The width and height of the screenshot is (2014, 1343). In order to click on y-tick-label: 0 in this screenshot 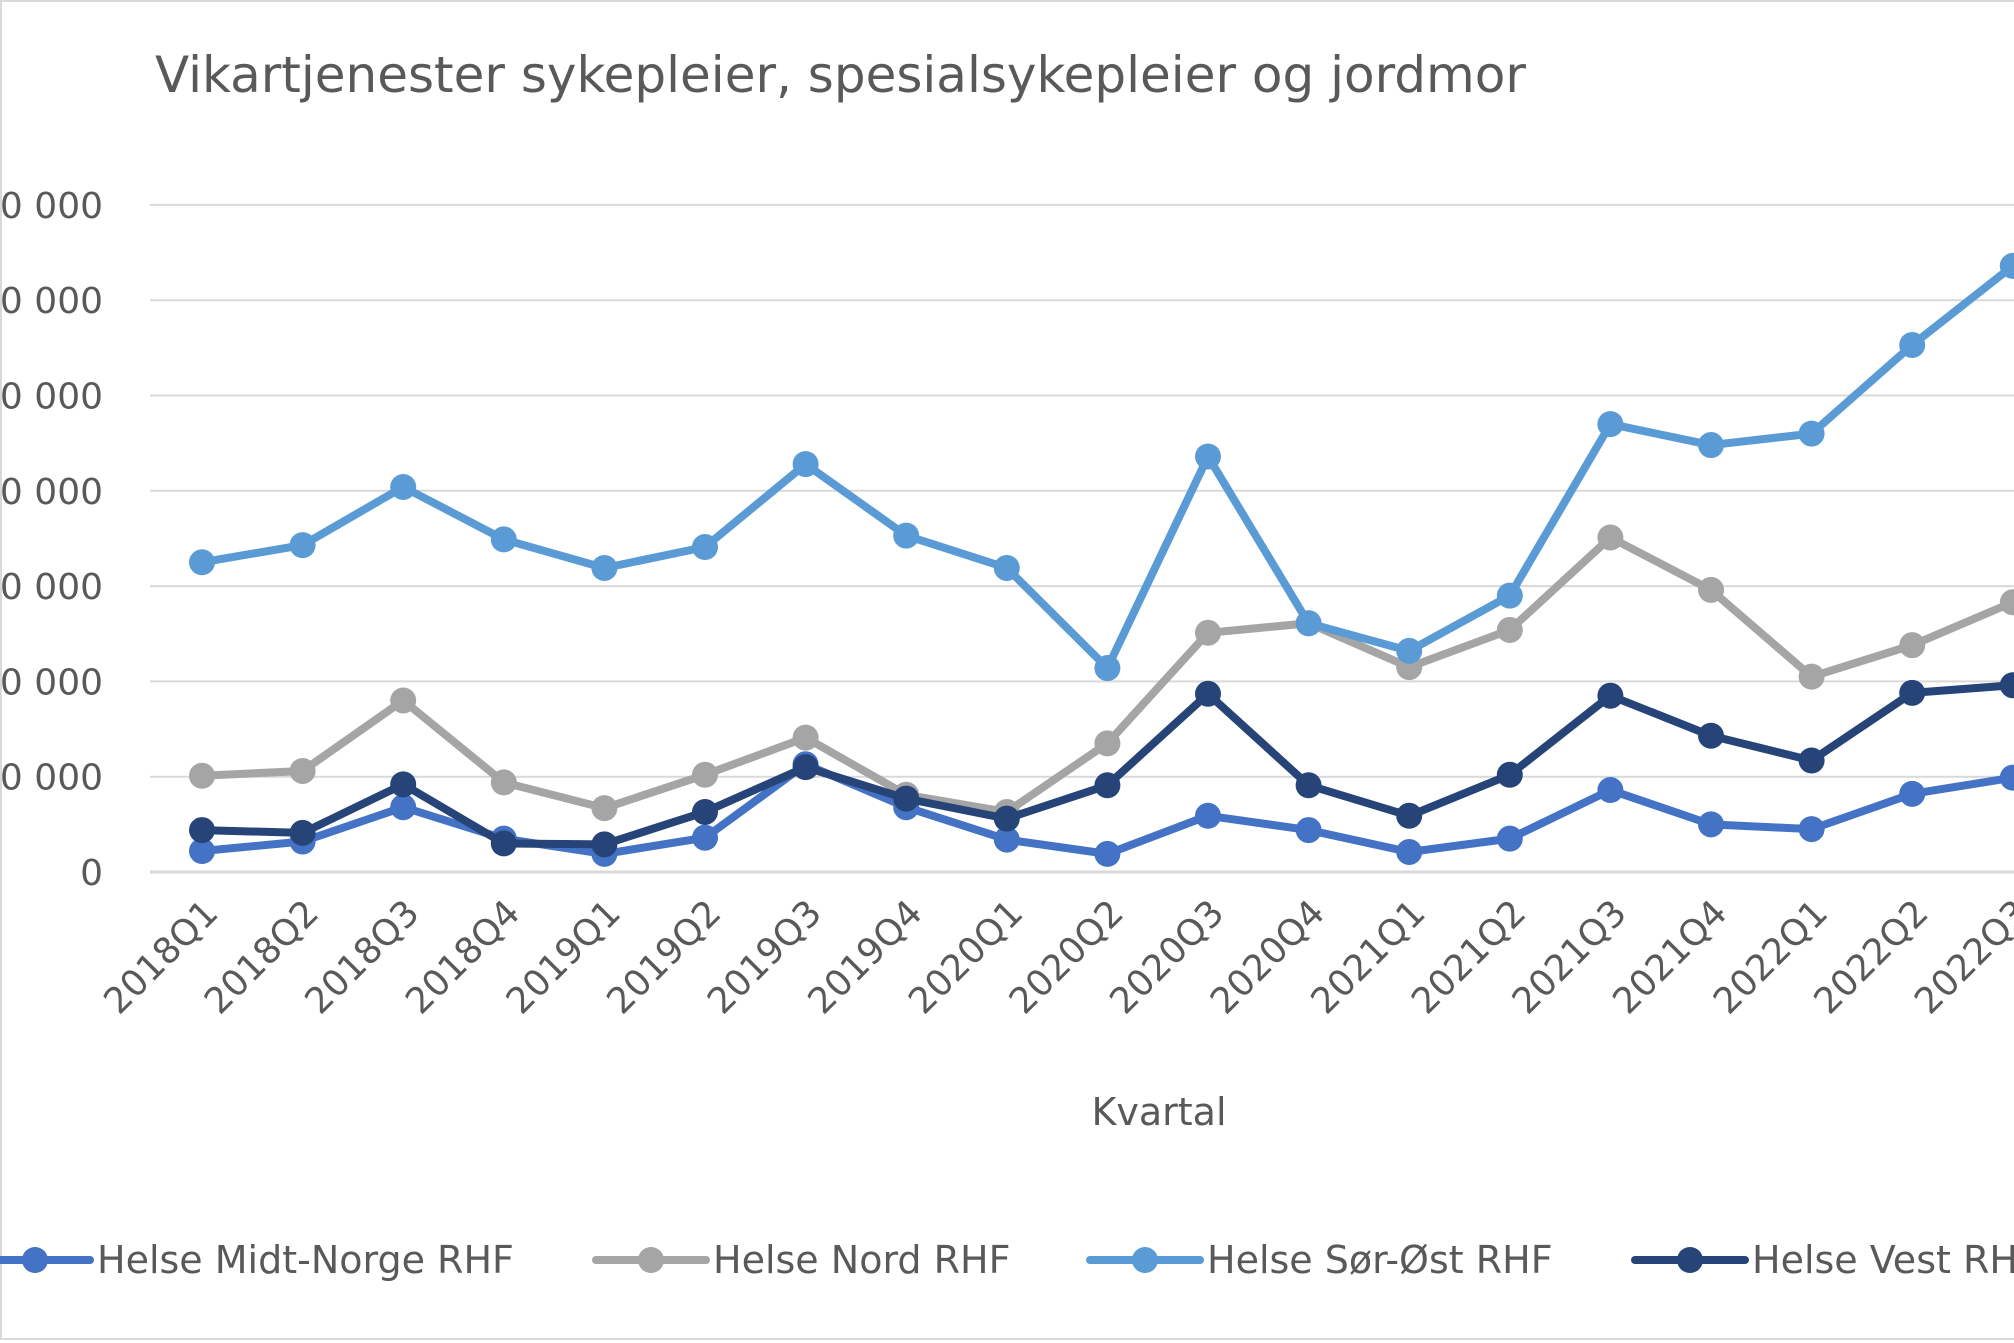, I will do `click(91, 873)`.